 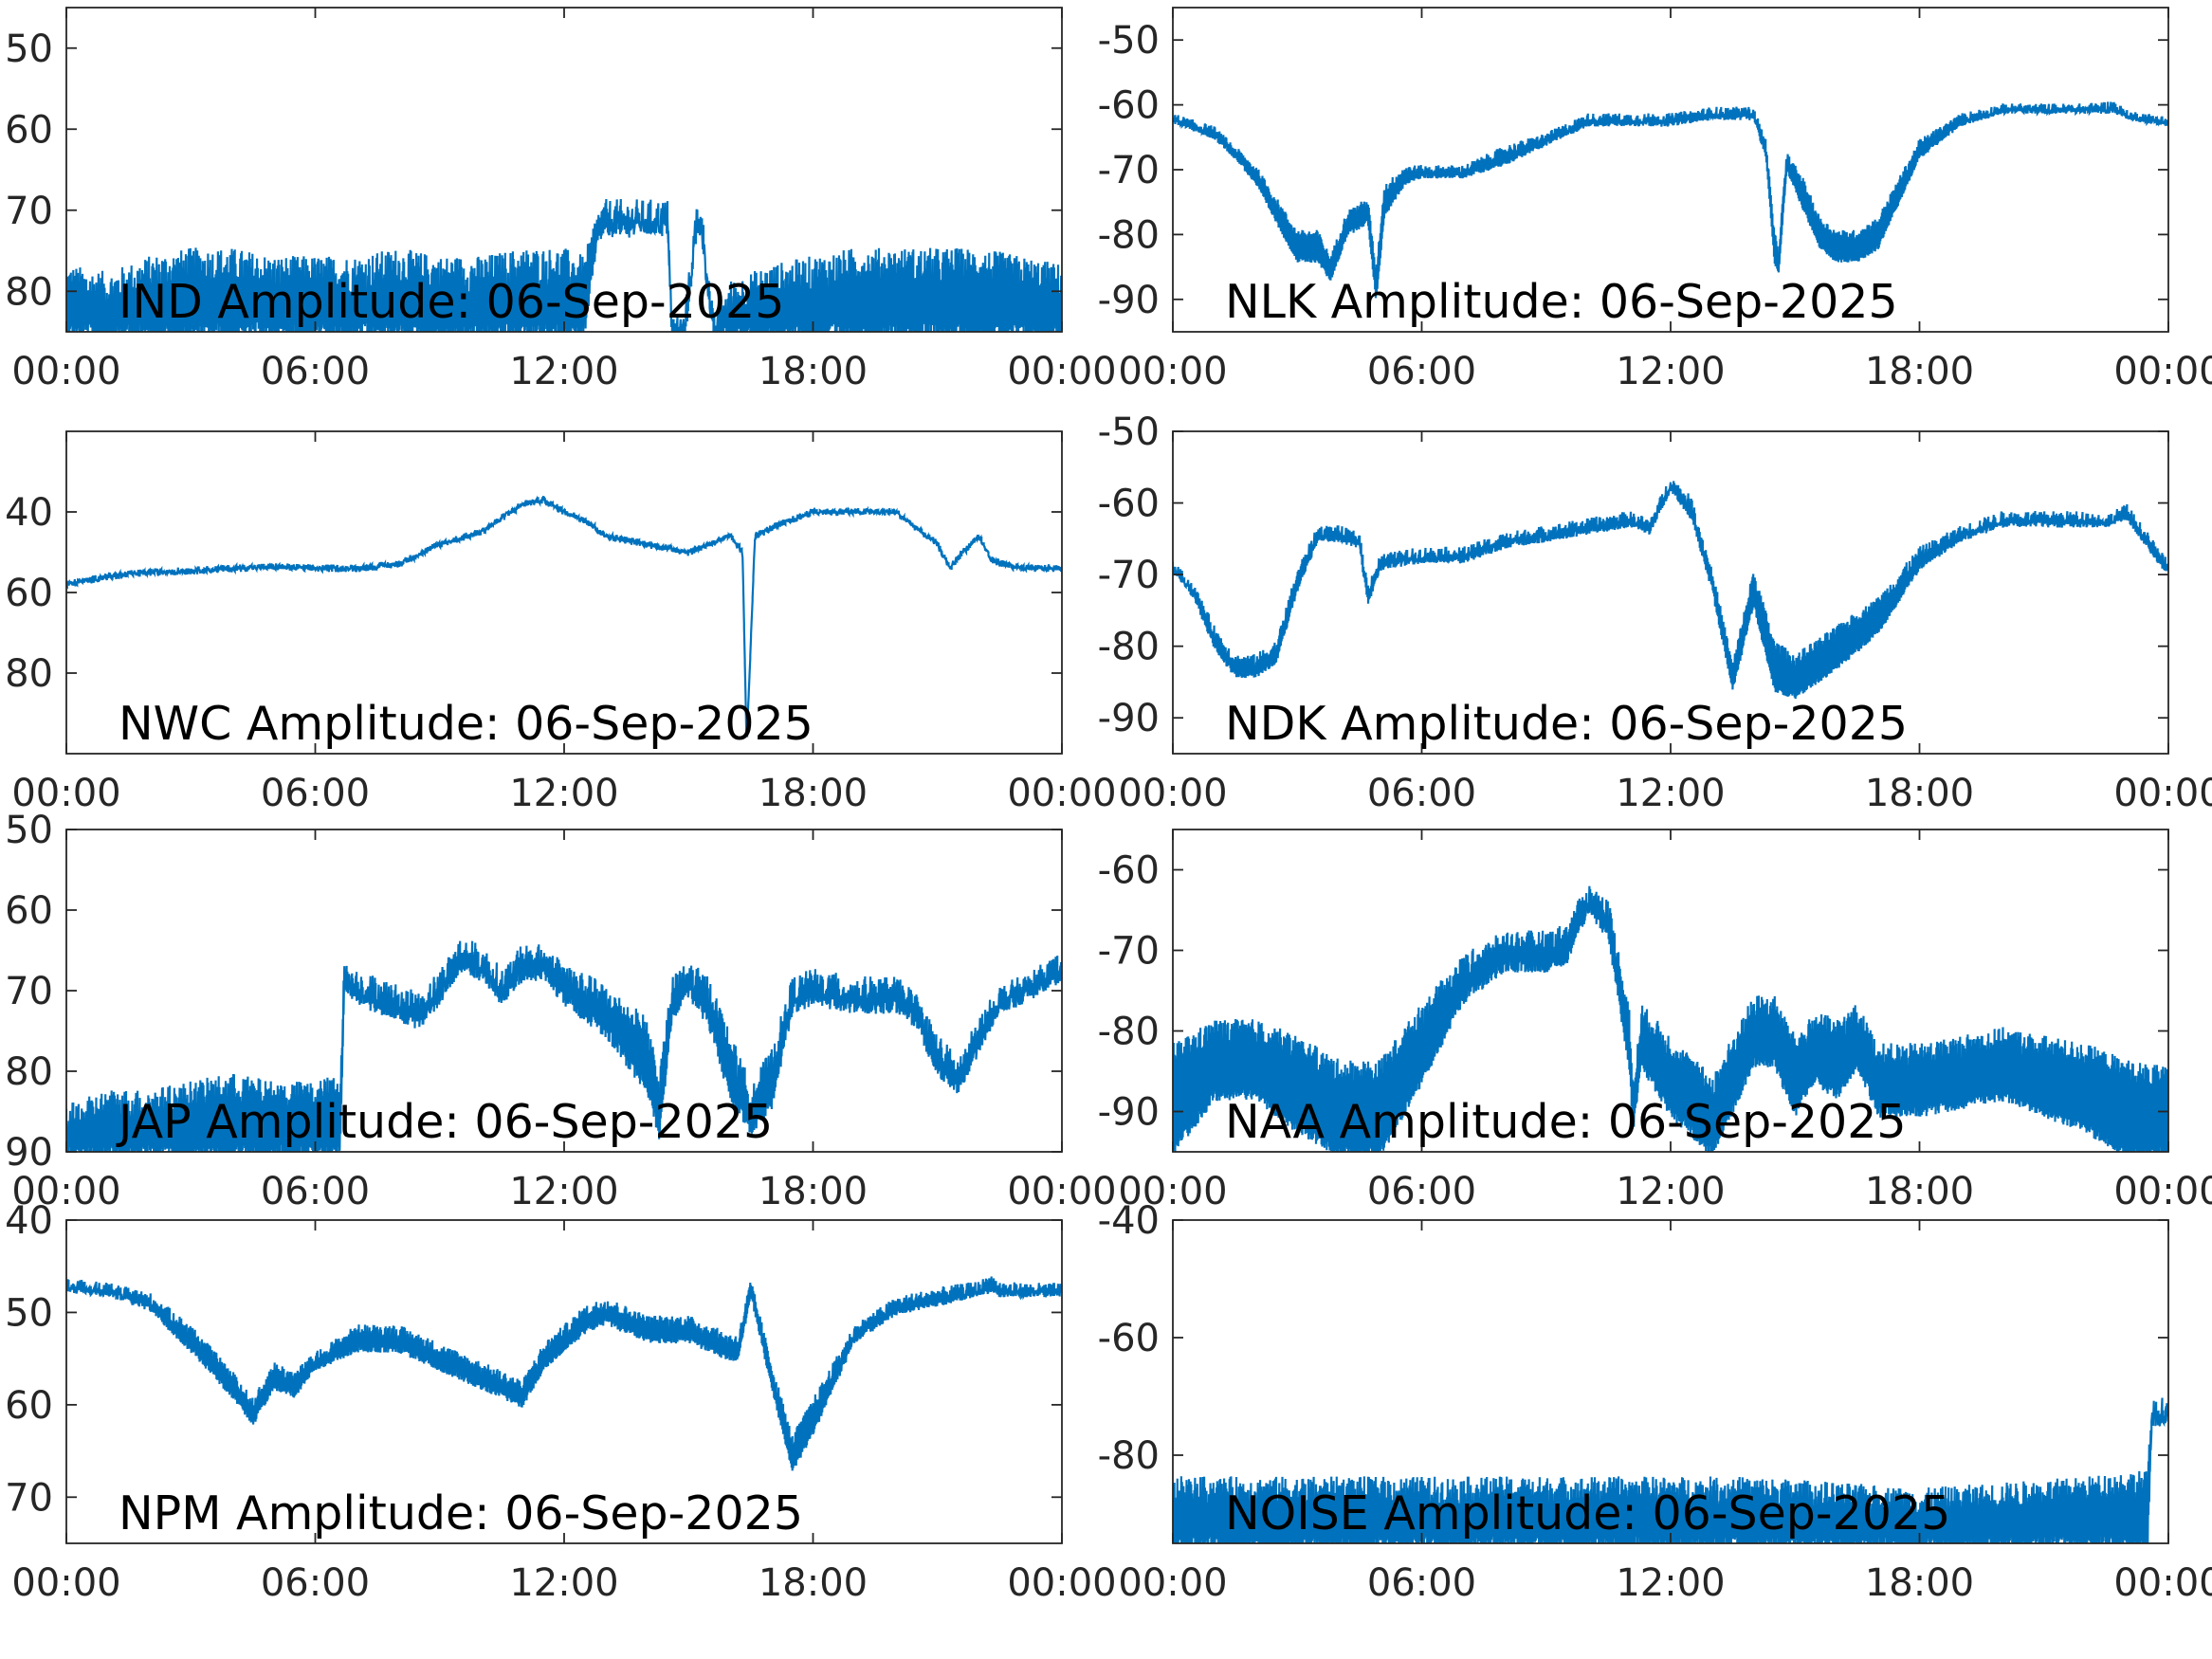 I want to click on y-tick-label: 90, so click(x=29, y=1153).